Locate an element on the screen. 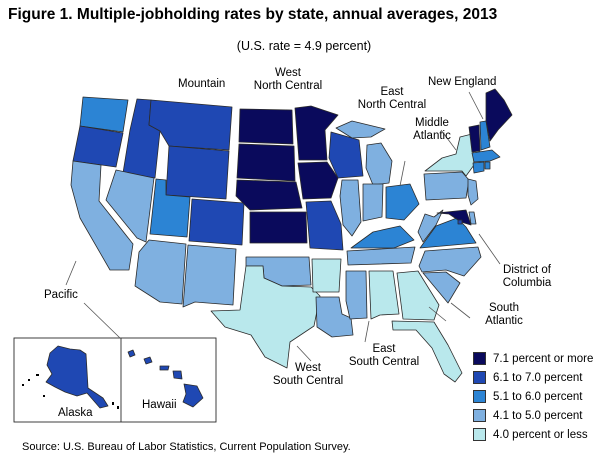 The height and width of the screenshot is (464, 608). state-hawaii-big-island is located at coordinates (193, 395).